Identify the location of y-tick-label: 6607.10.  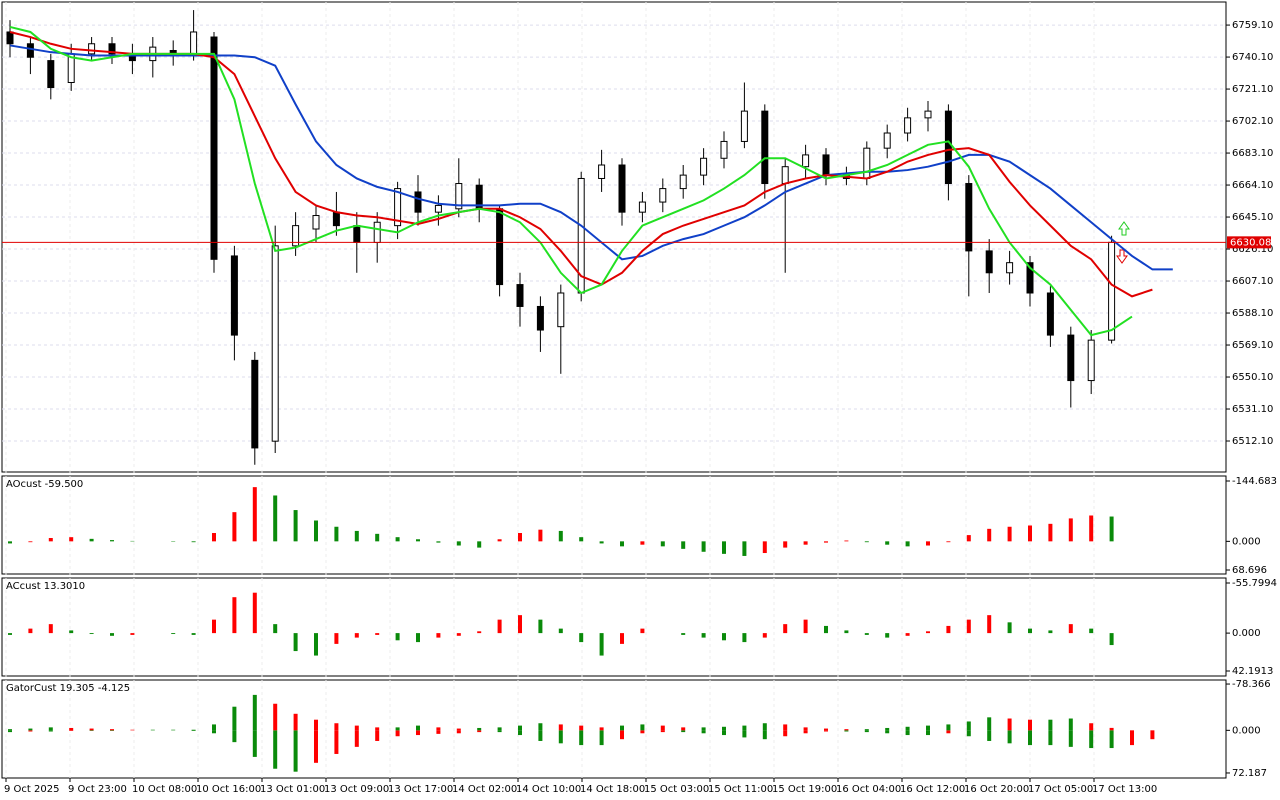
(1252, 281).